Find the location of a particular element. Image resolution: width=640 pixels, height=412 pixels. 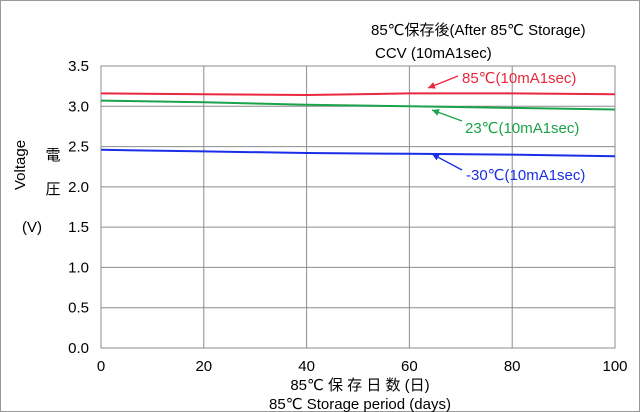

series-label-0: 85℃(10mA1sec) is located at coordinates (519, 78).